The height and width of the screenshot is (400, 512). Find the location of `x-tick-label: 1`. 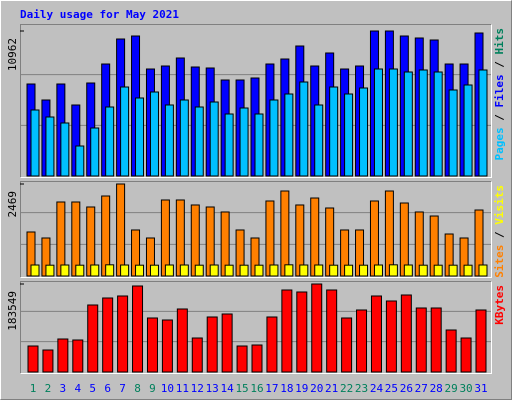

x-tick-label: 1 is located at coordinates (33, 388).